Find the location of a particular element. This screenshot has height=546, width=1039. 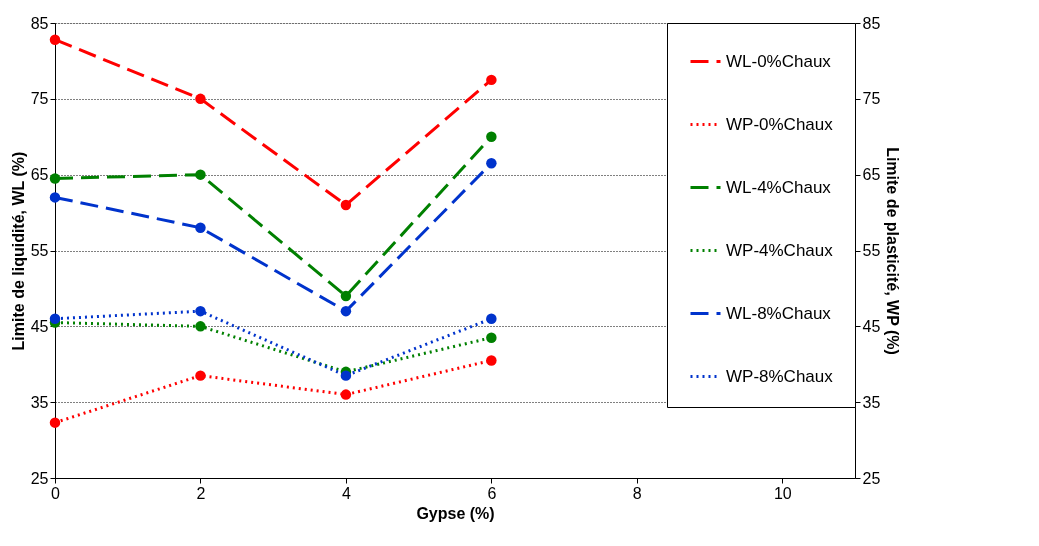

y-tick-label: 35 is located at coordinates (39, 402).